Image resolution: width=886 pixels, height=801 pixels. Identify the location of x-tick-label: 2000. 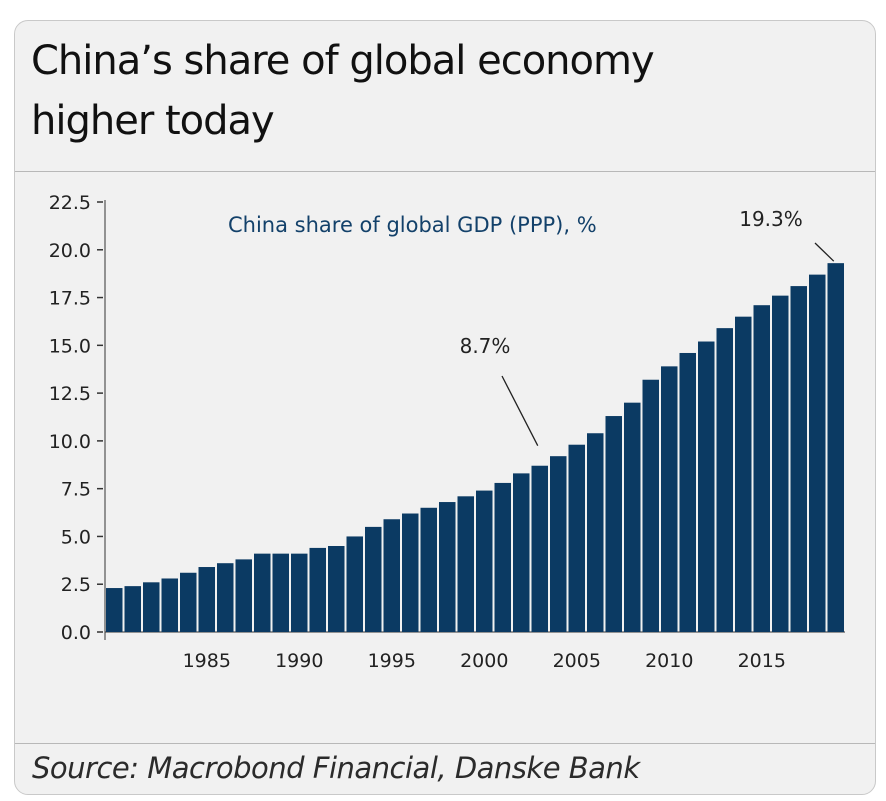
(484, 661).